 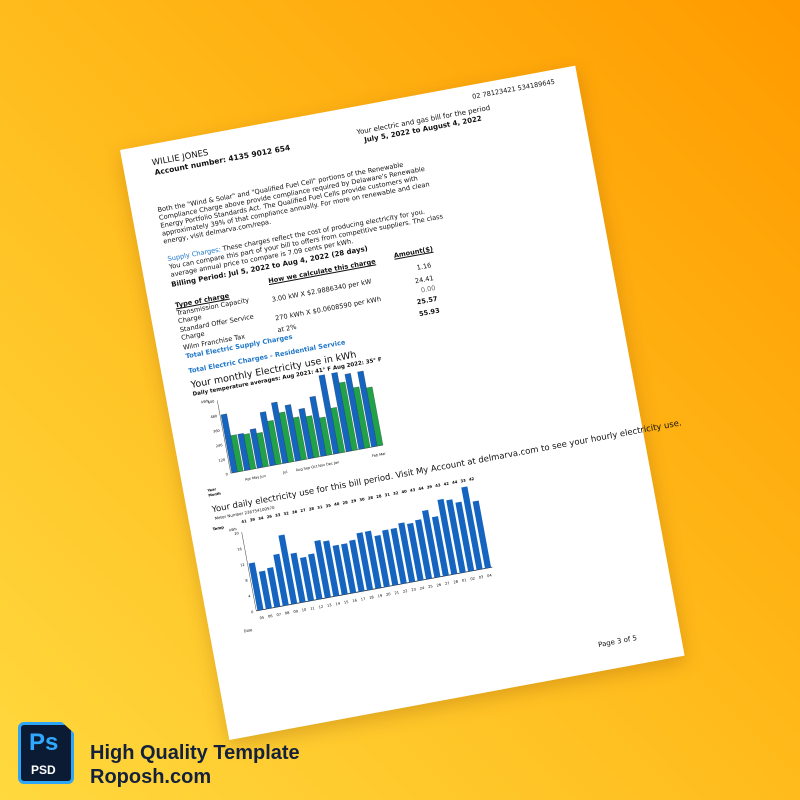 I want to click on temperature-value: 29, so click(x=353, y=501).